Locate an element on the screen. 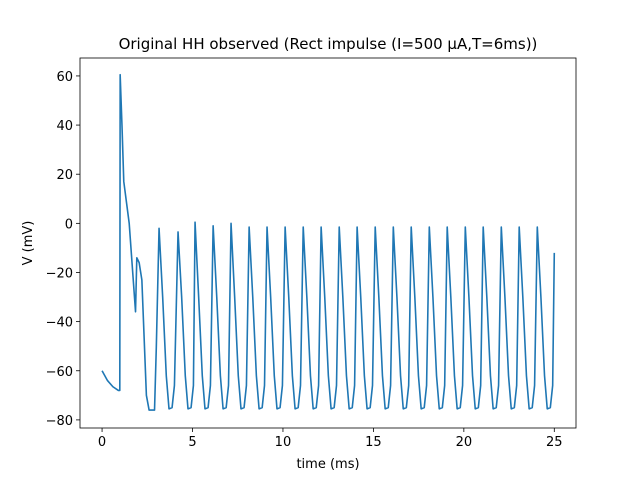  x-tick-label: 0 is located at coordinates (102, 442).